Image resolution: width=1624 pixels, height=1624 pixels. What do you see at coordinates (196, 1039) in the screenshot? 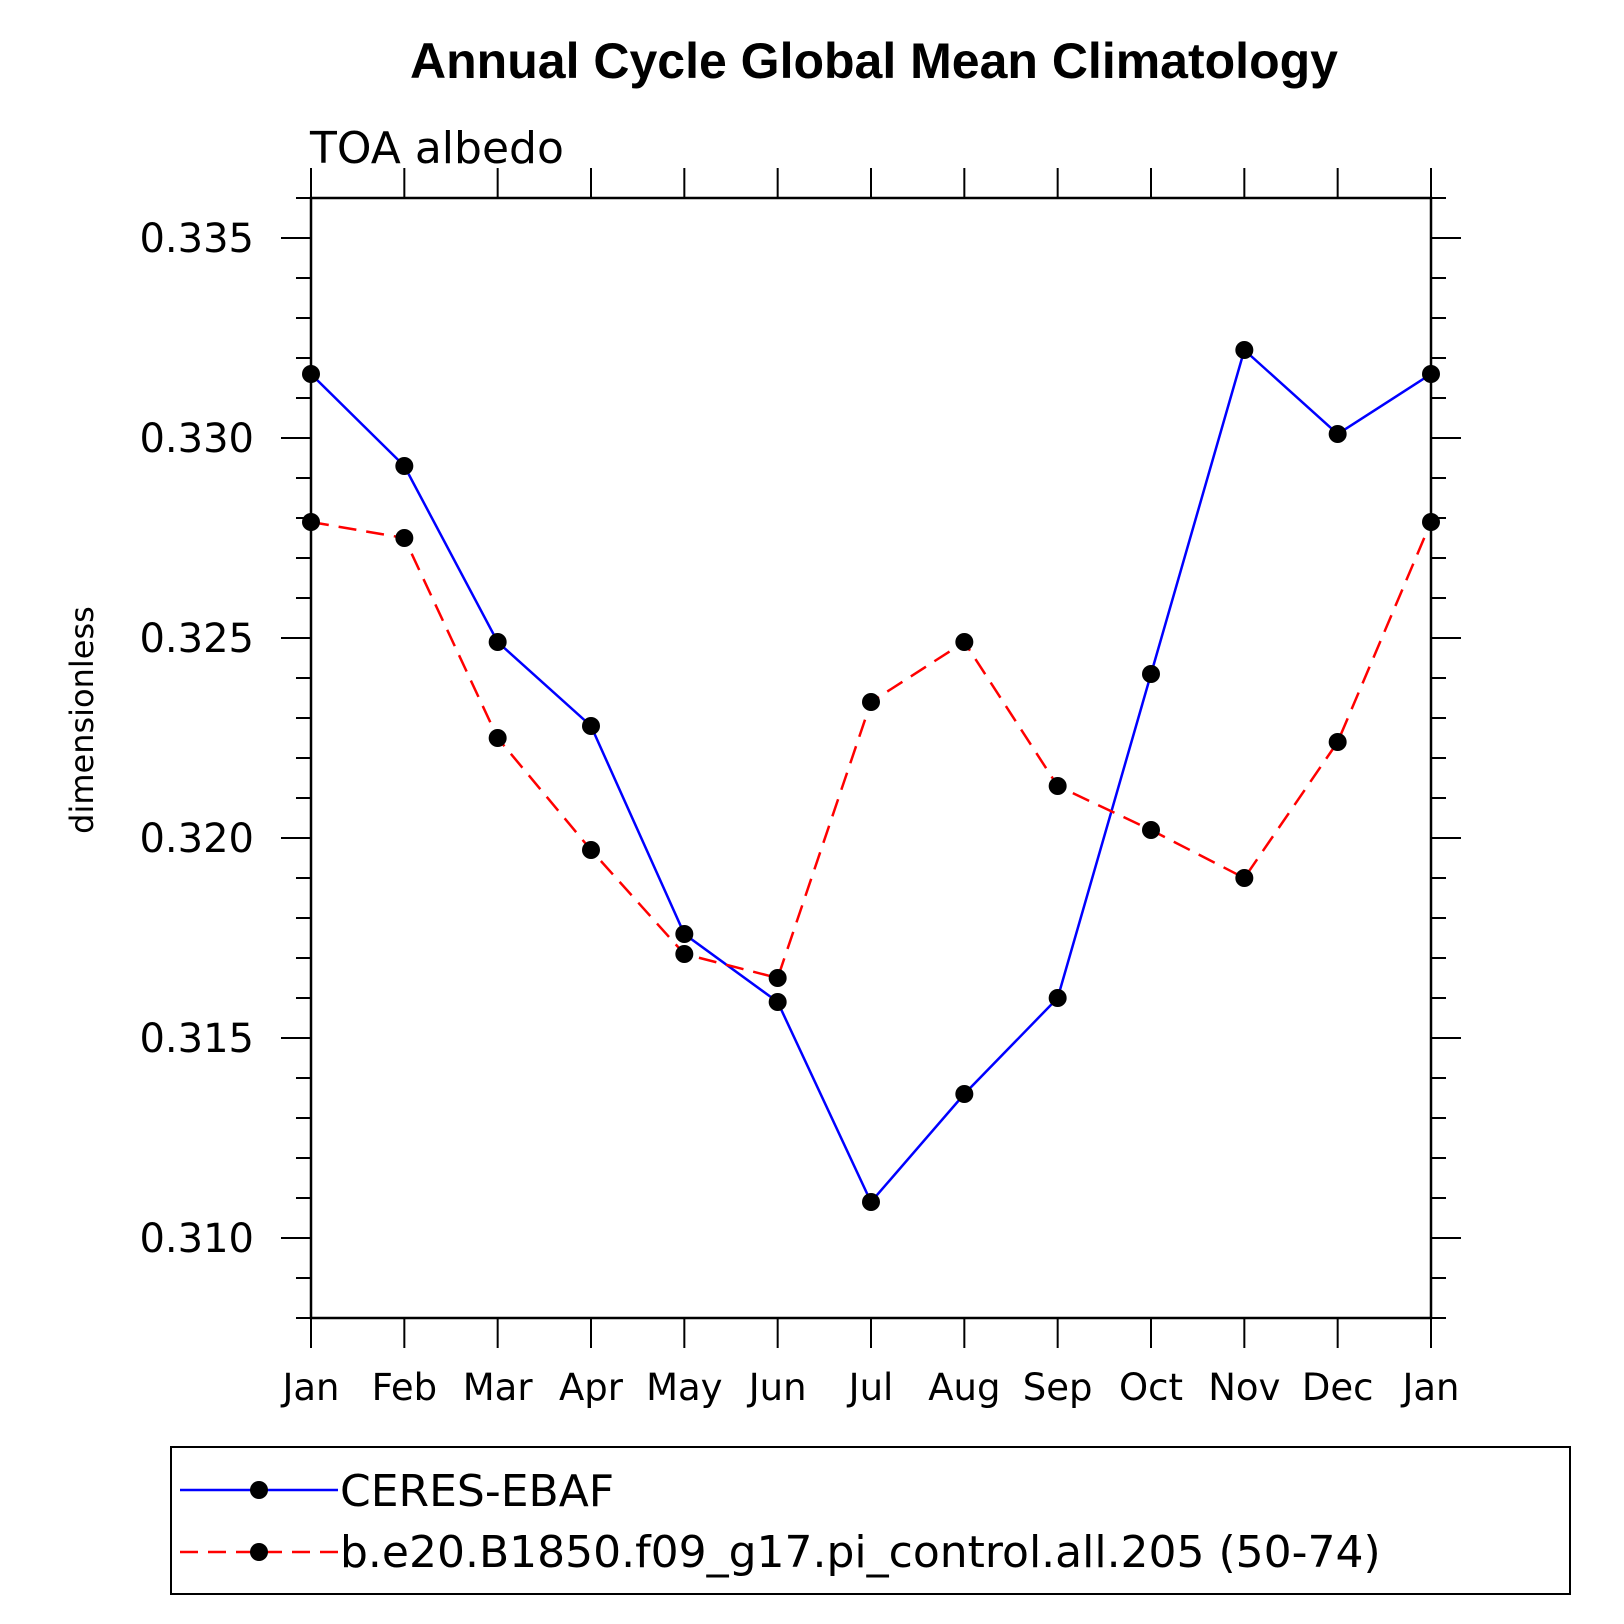
I see `y-tick-label: 0.315` at bounding box center [196, 1039].